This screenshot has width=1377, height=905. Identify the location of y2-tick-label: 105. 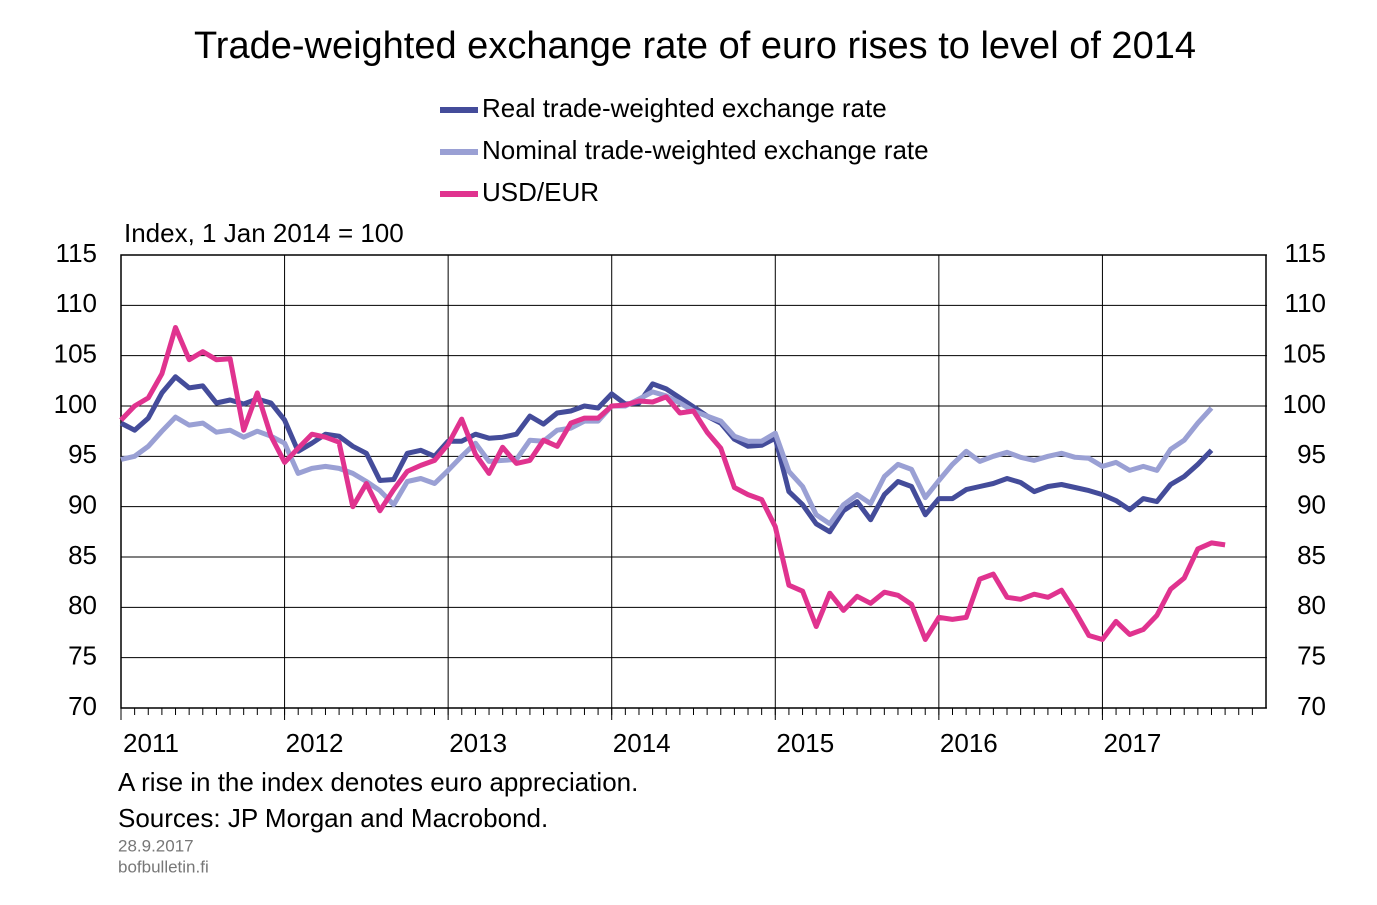
(1304, 354).